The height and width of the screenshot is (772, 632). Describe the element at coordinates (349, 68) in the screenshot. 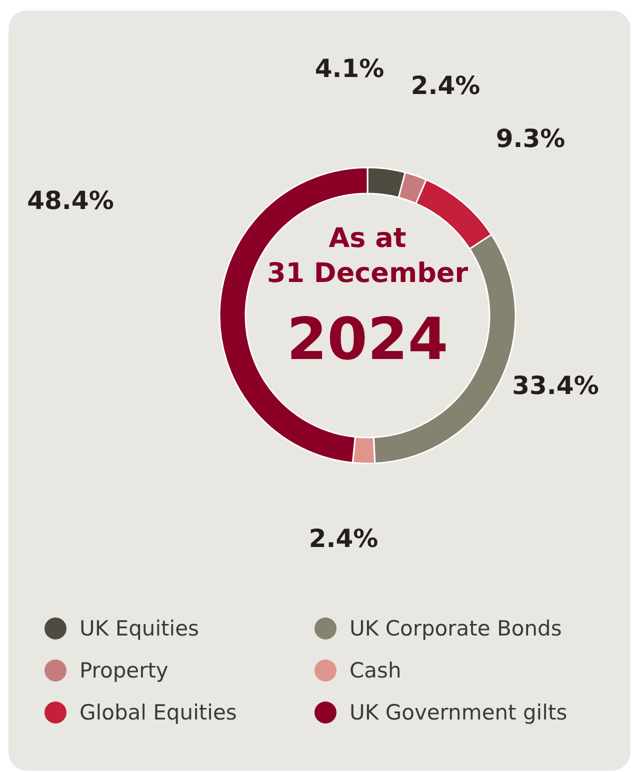

I see `data-label: 4.1%` at that location.